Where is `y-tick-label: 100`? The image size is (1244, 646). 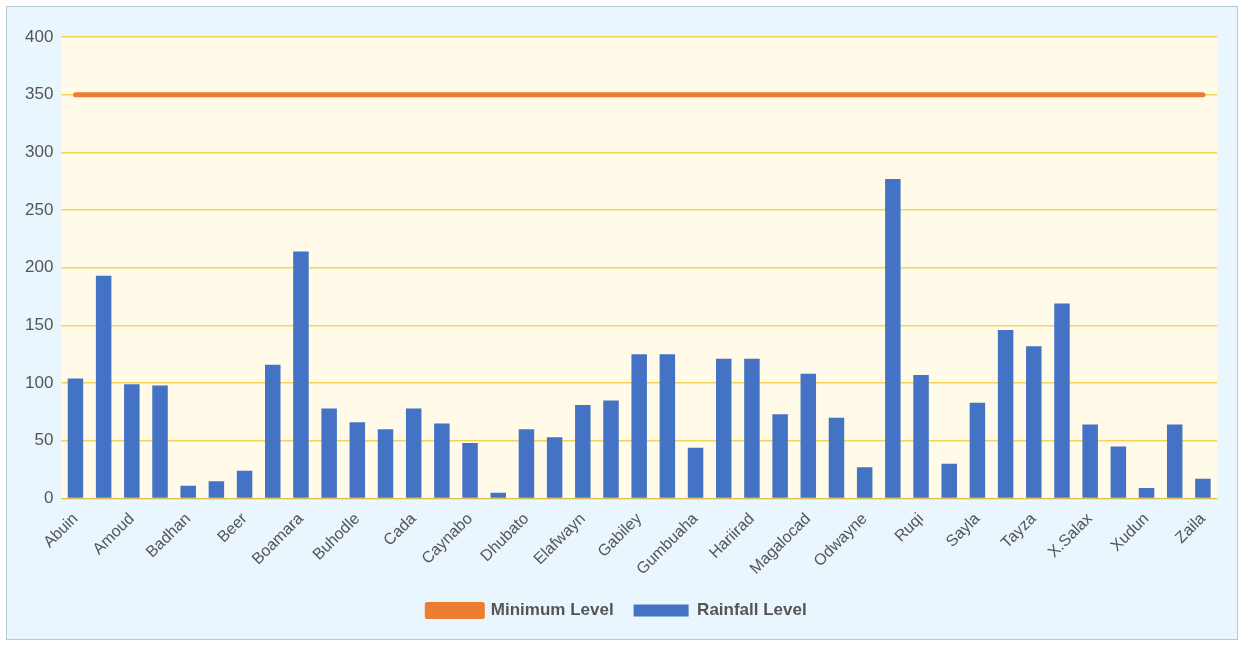
y-tick-label: 100 is located at coordinates (39, 382).